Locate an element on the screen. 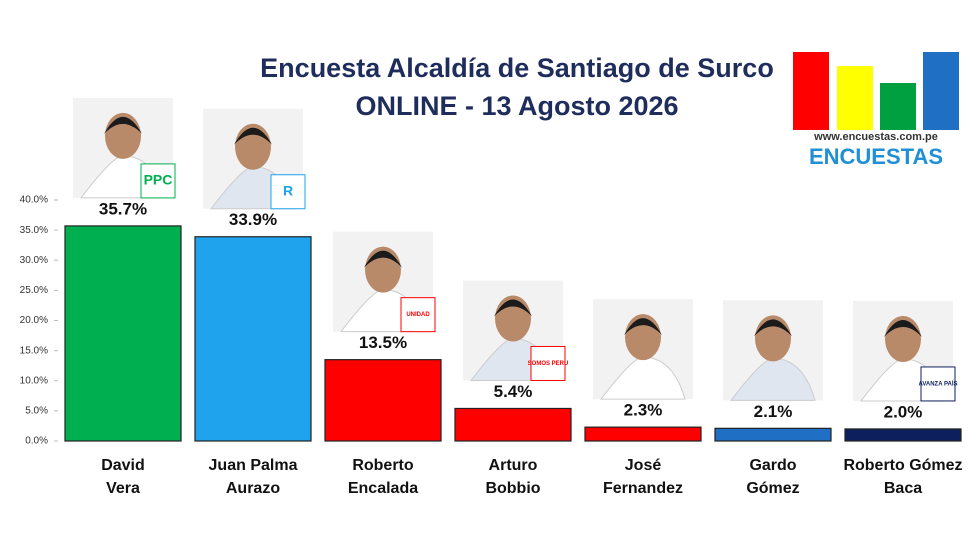  value-label: 2.1% is located at coordinates (773, 411).